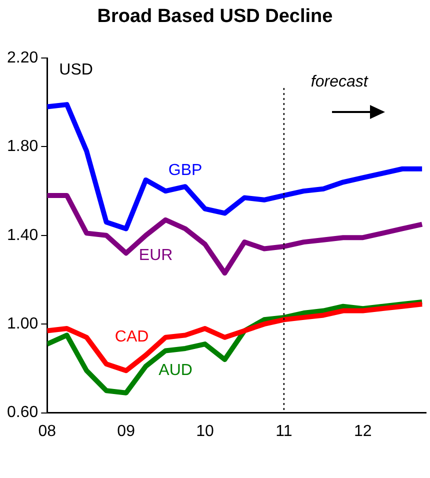 The width and height of the screenshot is (430, 478). I want to click on x-tick-label: 09, so click(126, 431).